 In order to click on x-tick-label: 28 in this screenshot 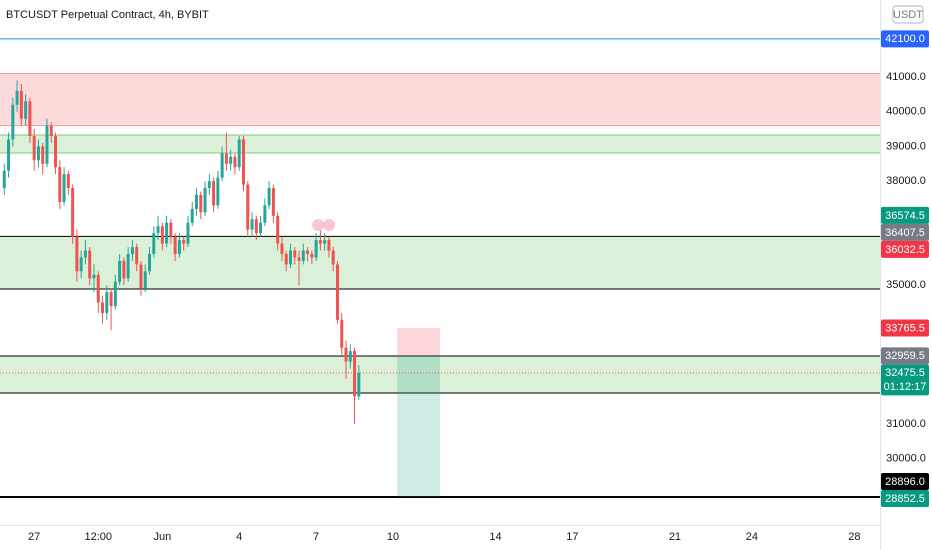, I will do `click(854, 537)`.